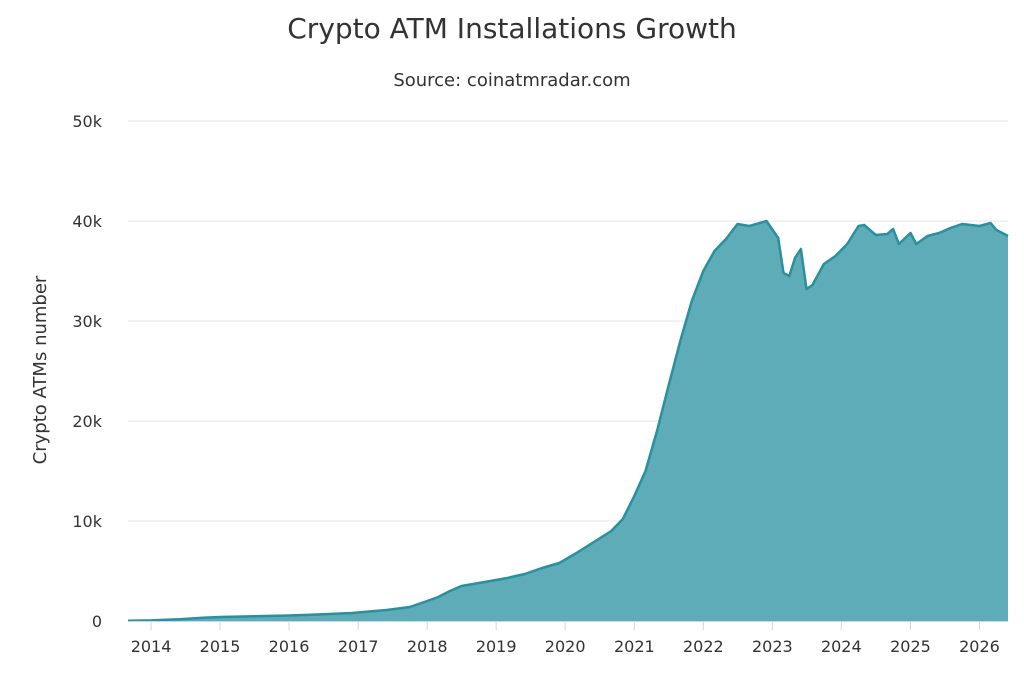 The height and width of the screenshot is (683, 1024). I want to click on x-tick-label: 2019, so click(496, 646).